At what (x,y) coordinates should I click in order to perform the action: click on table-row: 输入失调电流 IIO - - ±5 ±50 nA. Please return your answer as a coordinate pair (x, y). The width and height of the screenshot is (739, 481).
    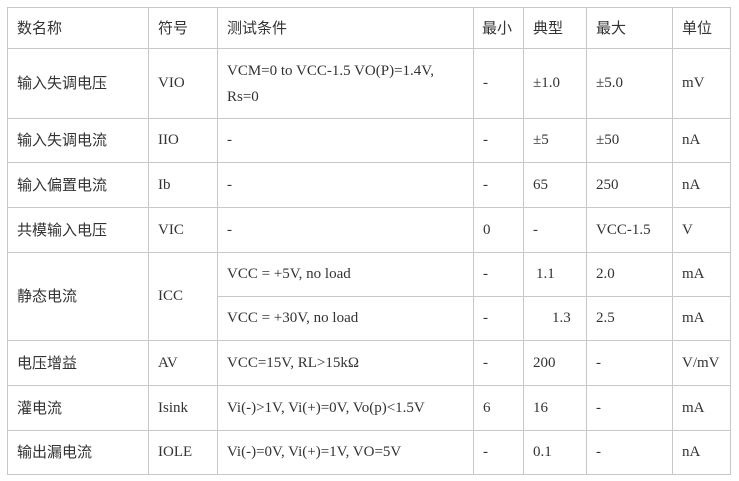
    Looking at the image, I should click on (369, 140).